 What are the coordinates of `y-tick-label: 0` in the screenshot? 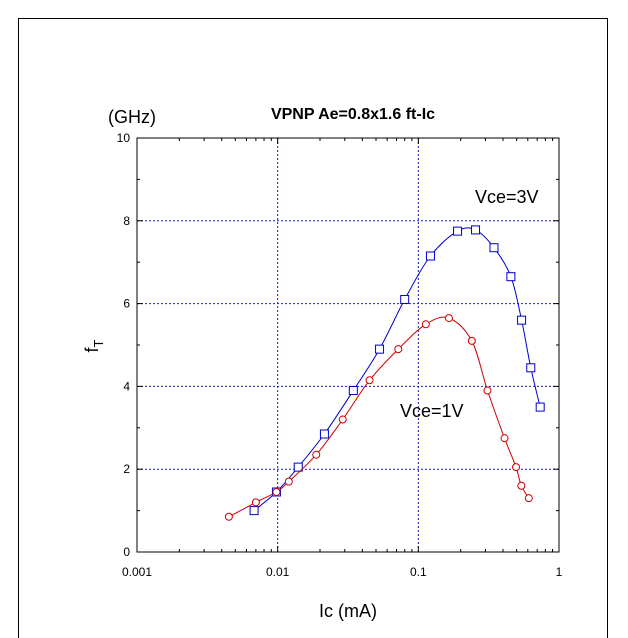 It's located at (126, 552).